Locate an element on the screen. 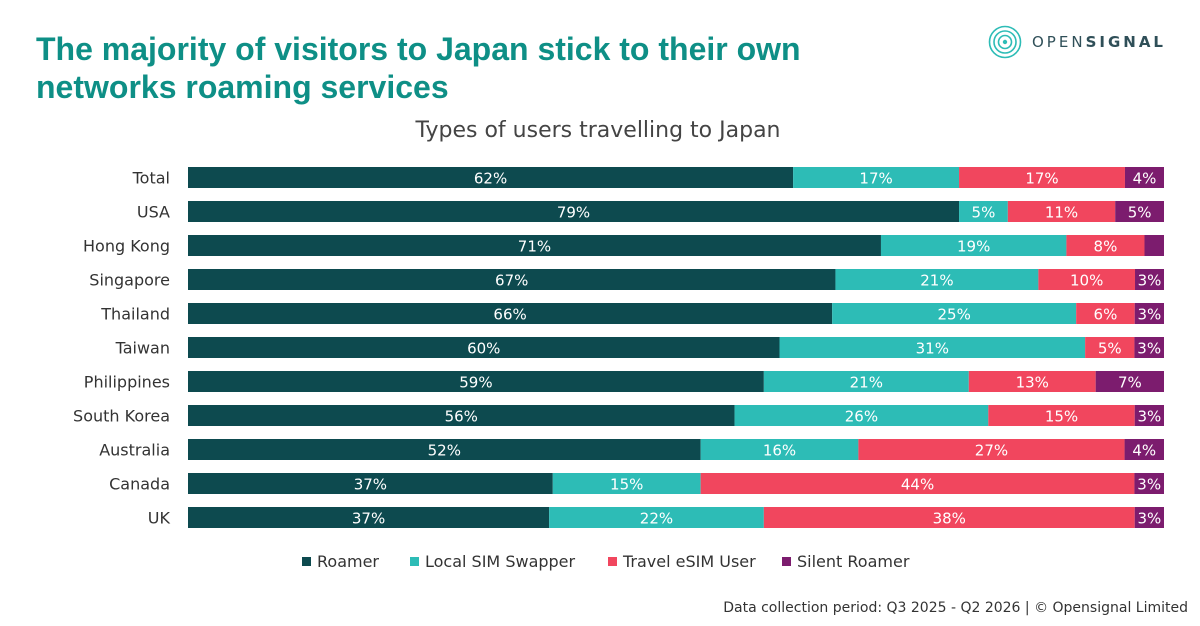 The image size is (1200, 626). brand-name-bold: SIGNAL is located at coordinates (1125, 42).